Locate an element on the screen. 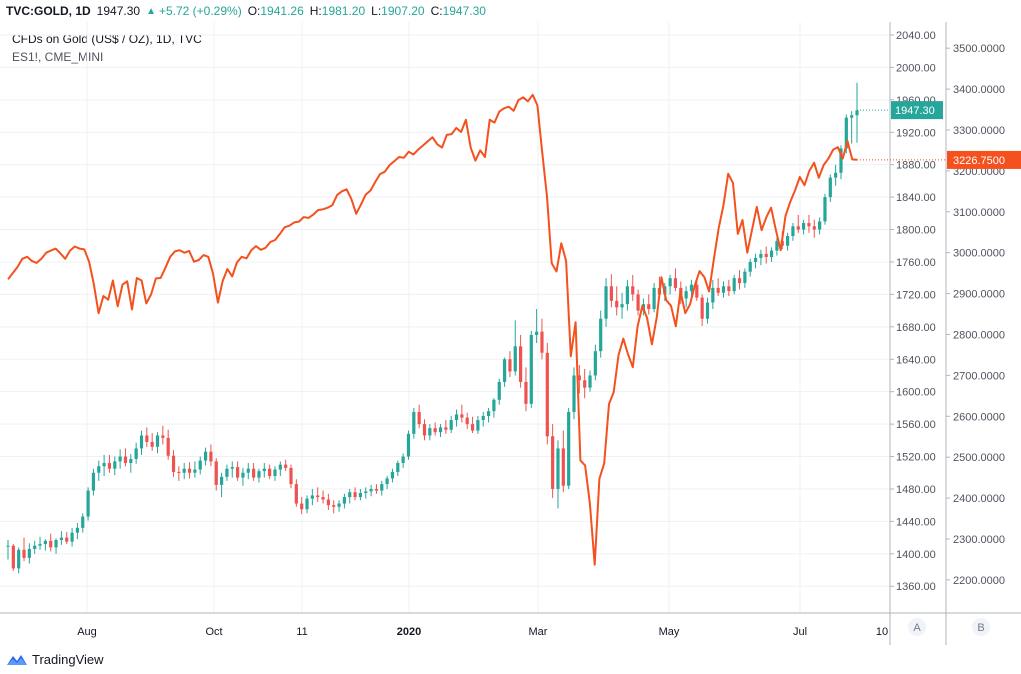 The height and width of the screenshot is (674, 1021). axis-b-button: B is located at coordinates (981, 627).